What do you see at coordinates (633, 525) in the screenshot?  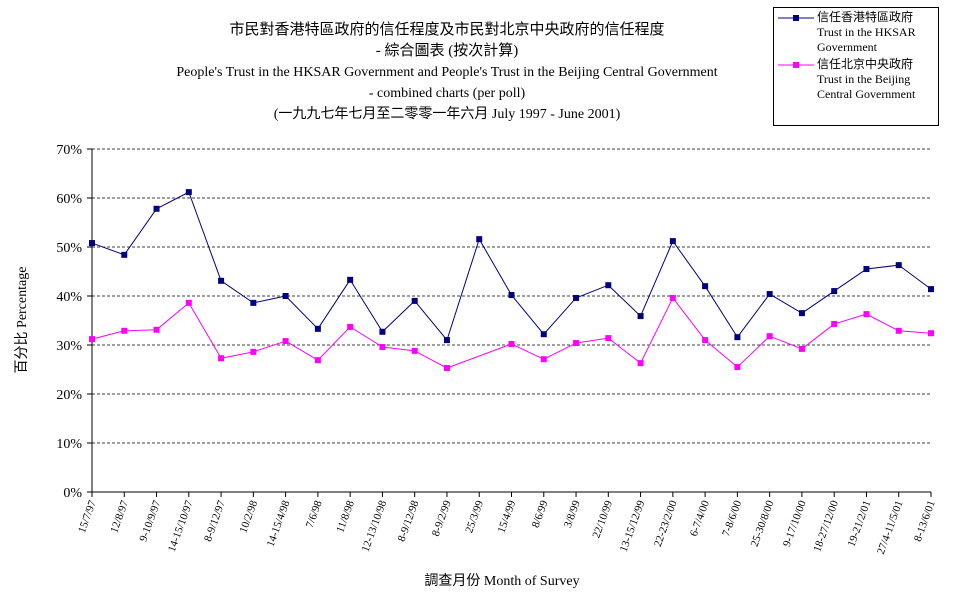 I see `x-tick-label: 13-15/12/99` at bounding box center [633, 525].